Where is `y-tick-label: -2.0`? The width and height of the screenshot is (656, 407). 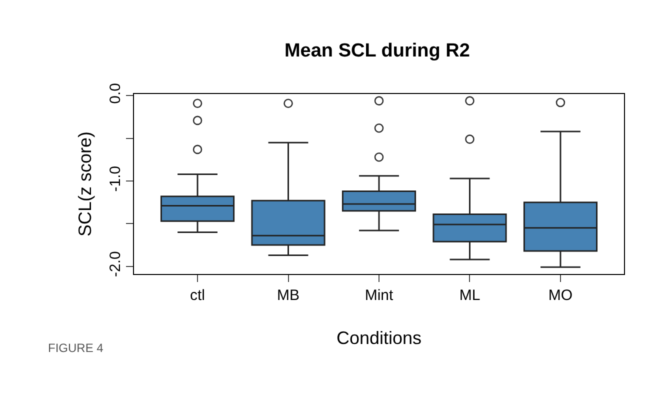 y-tick-label: -2.0 is located at coordinates (115, 264).